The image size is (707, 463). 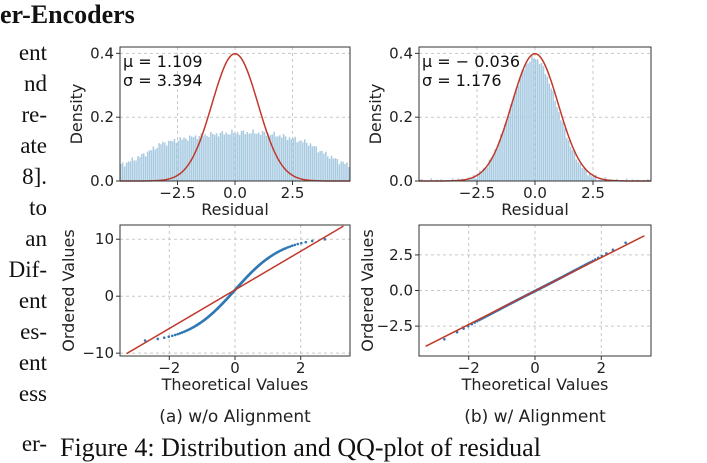 I want to click on y-tick-label: 0.0, so click(x=401, y=181).